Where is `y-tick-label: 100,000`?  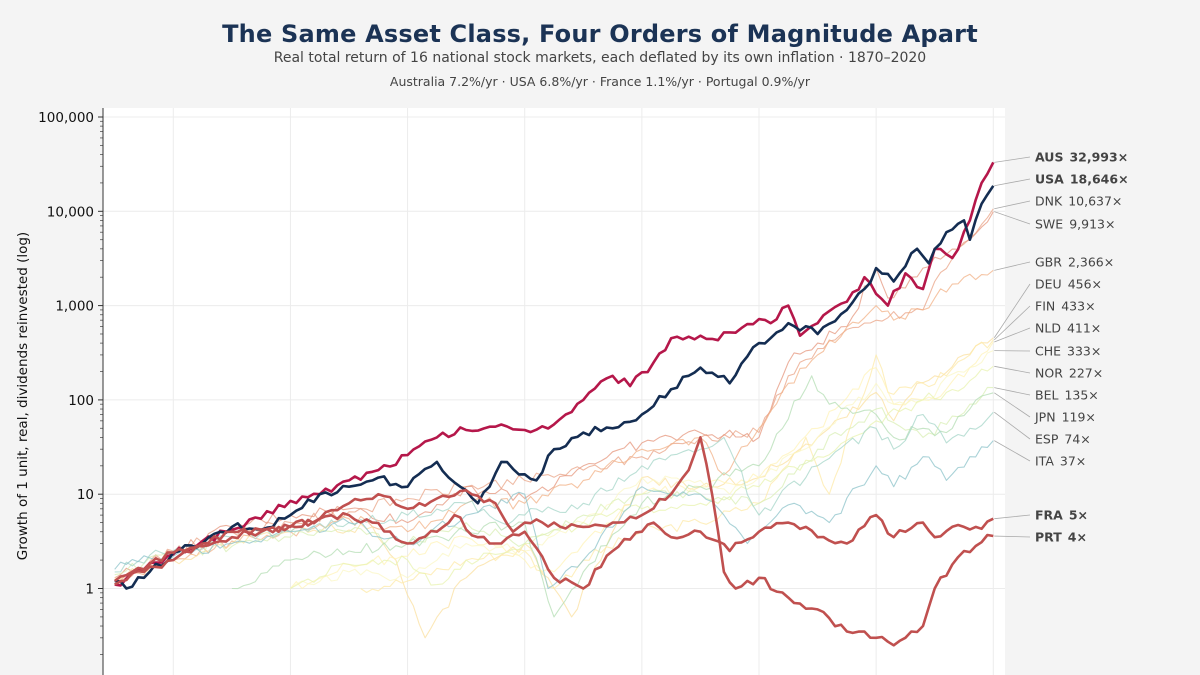
y-tick-label: 100,000 is located at coordinates (66, 118).